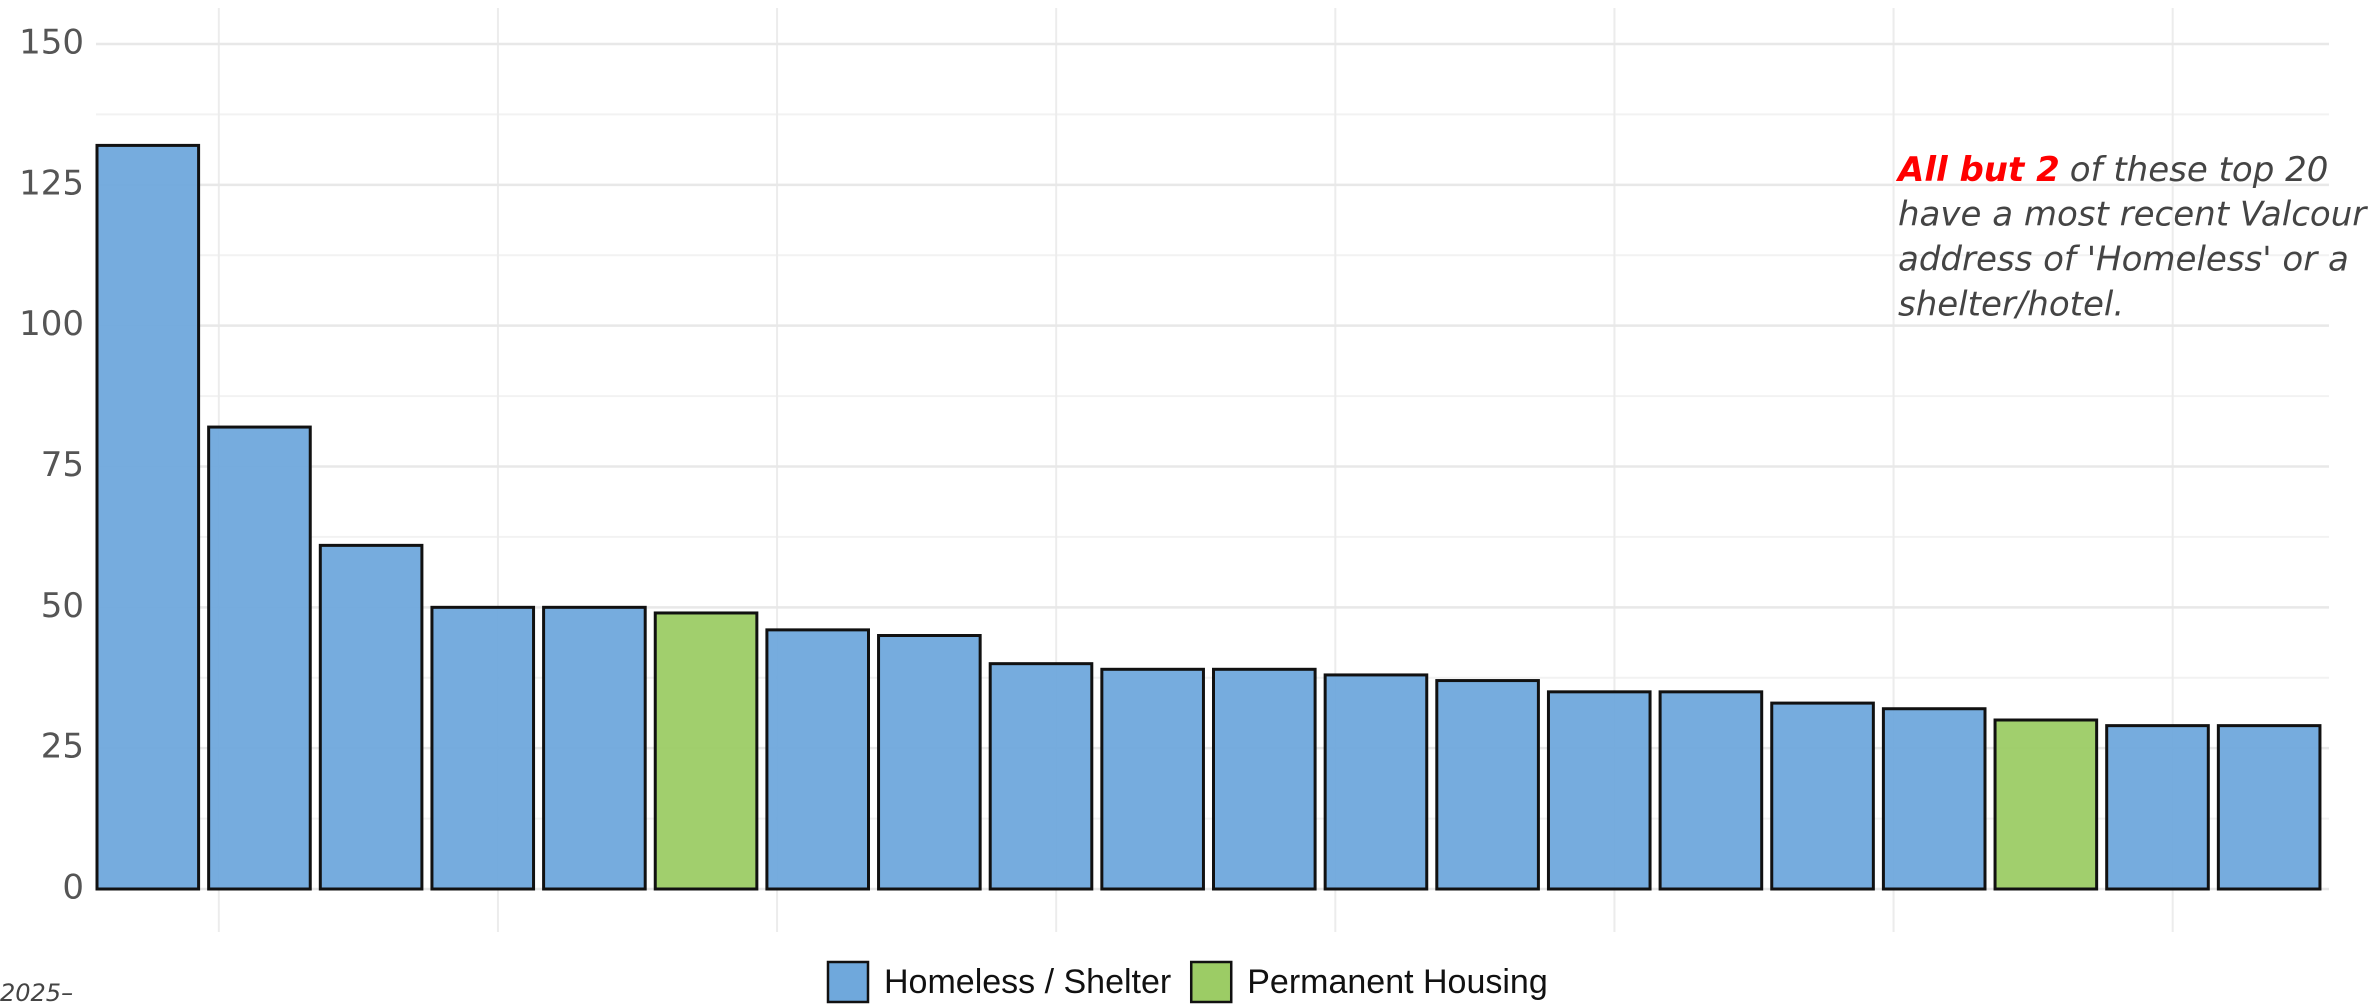  I want to click on annotation: All but 2 of these top 20, so click(2111, 170).